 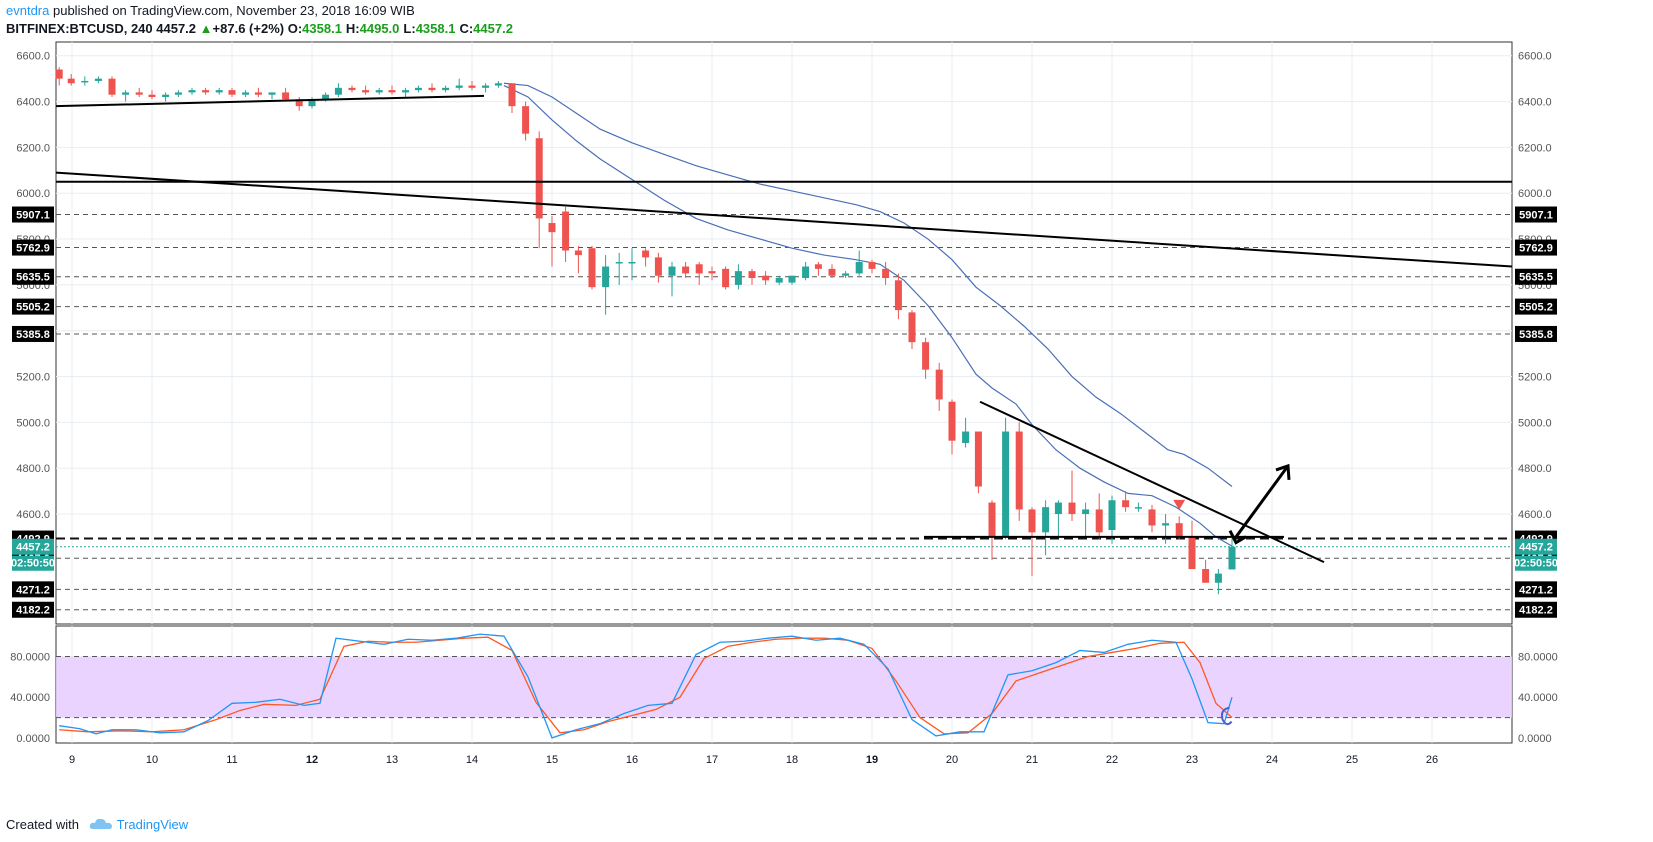 What do you see at coordinates (1237, 537) in the screenshot?
I see `arrow-tail-icon` at bounding box center [1237, 537].